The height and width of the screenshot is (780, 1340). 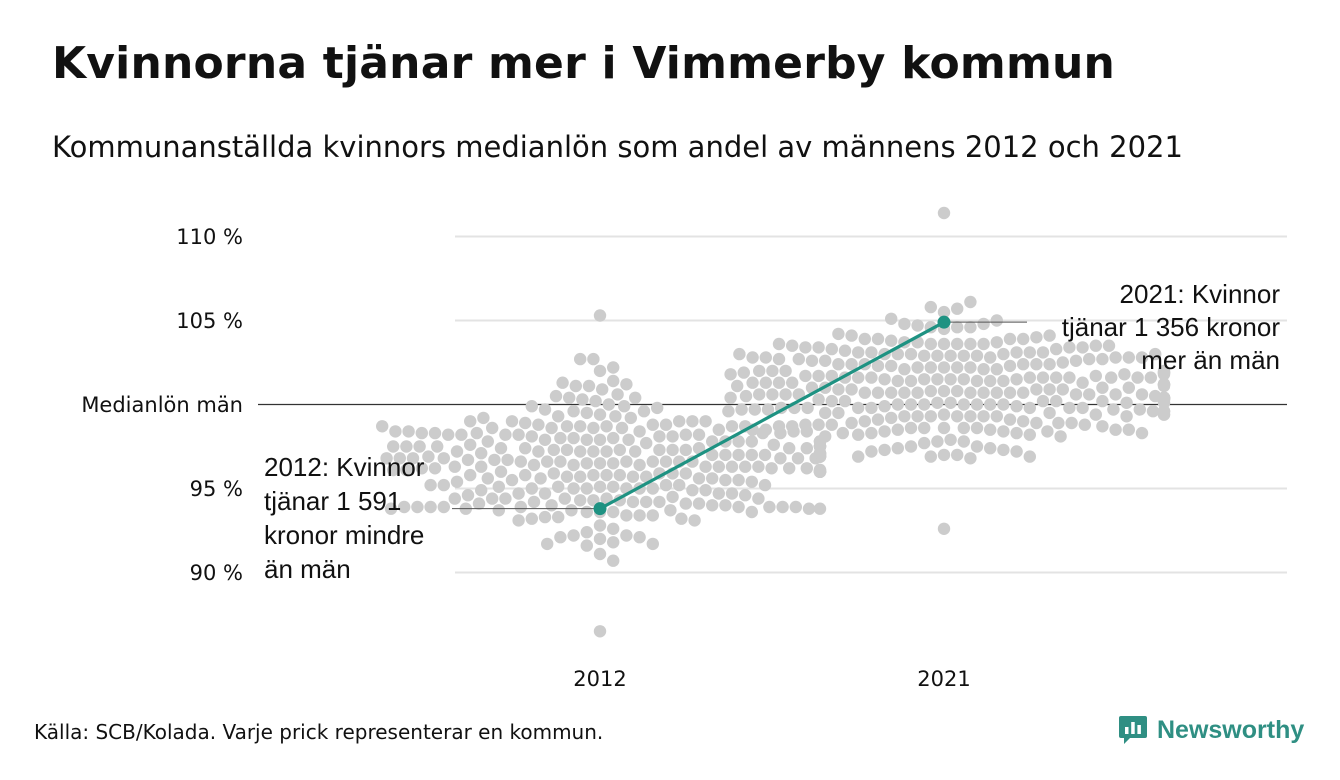 What do you see at coordinates (216, 489) in the screenshot?
I see `y-tick-label: 95 %` at bounding box center [216, 489].